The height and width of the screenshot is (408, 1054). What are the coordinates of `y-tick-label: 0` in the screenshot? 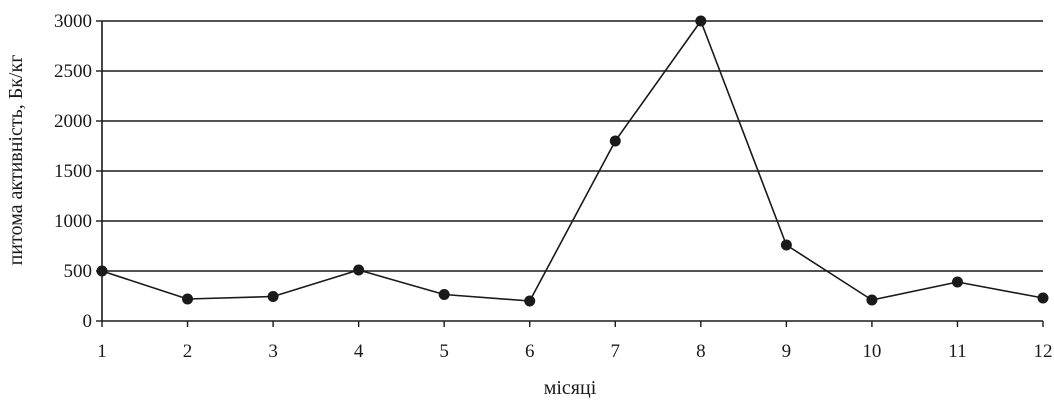 It's located at (88, 321).